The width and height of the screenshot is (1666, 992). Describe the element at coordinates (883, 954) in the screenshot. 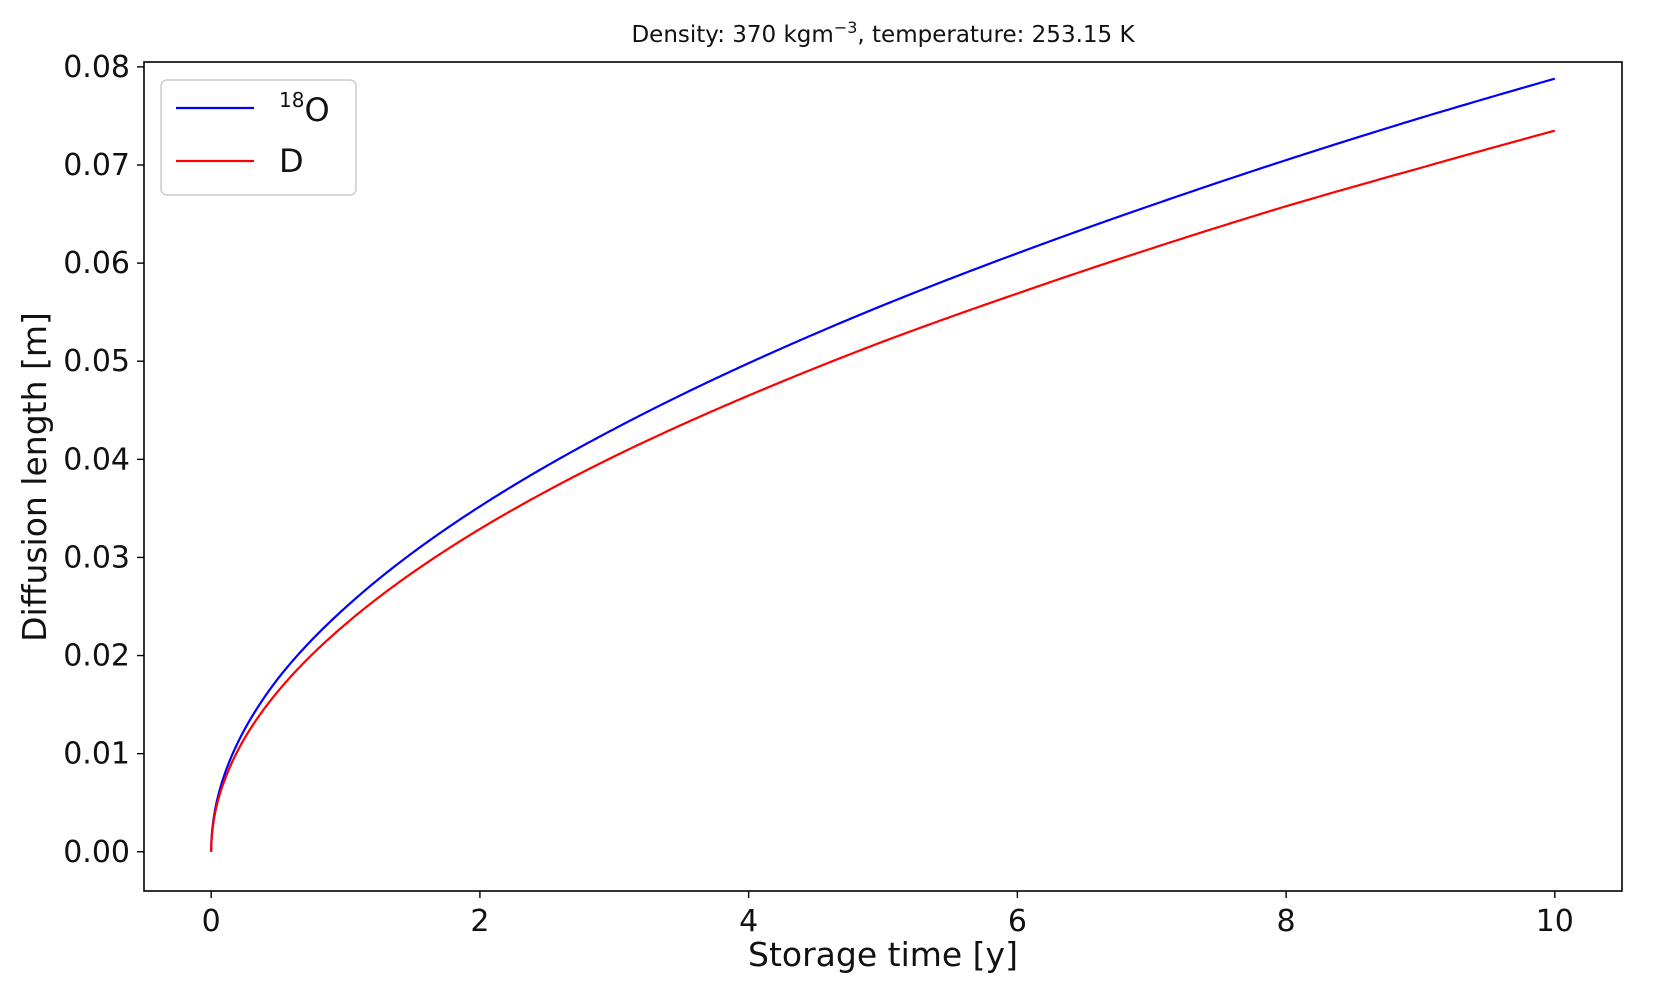

I see `x-axis-label: Storage time [y]` at that location.